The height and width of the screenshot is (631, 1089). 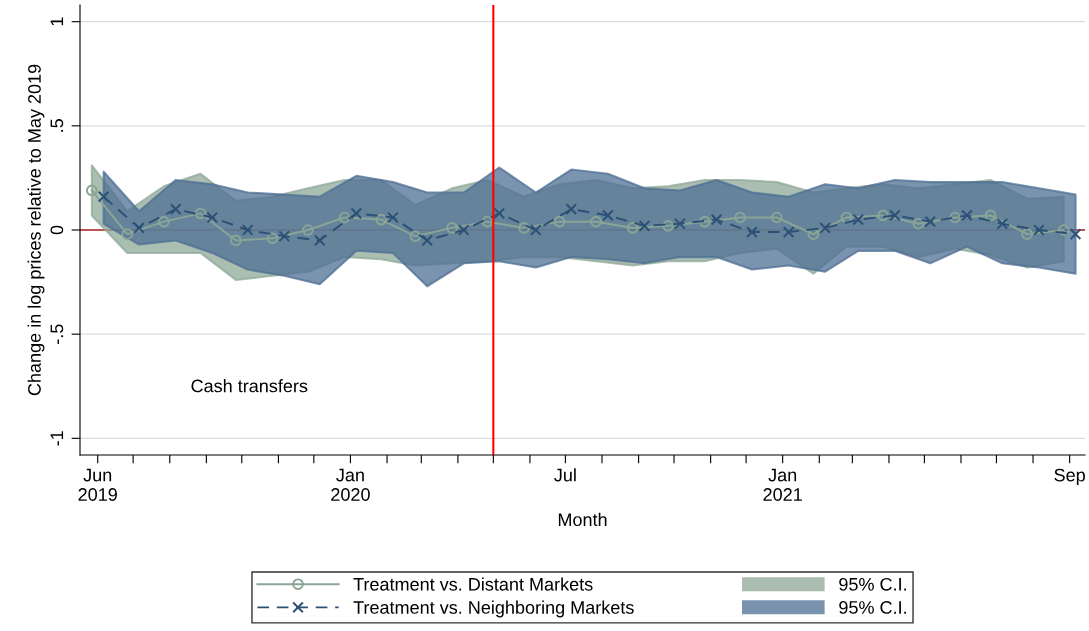 What do you see at coordinates (57, 230) in the screenshot?
I see `y-tick-label: 0` at bounding box center [57, 230].